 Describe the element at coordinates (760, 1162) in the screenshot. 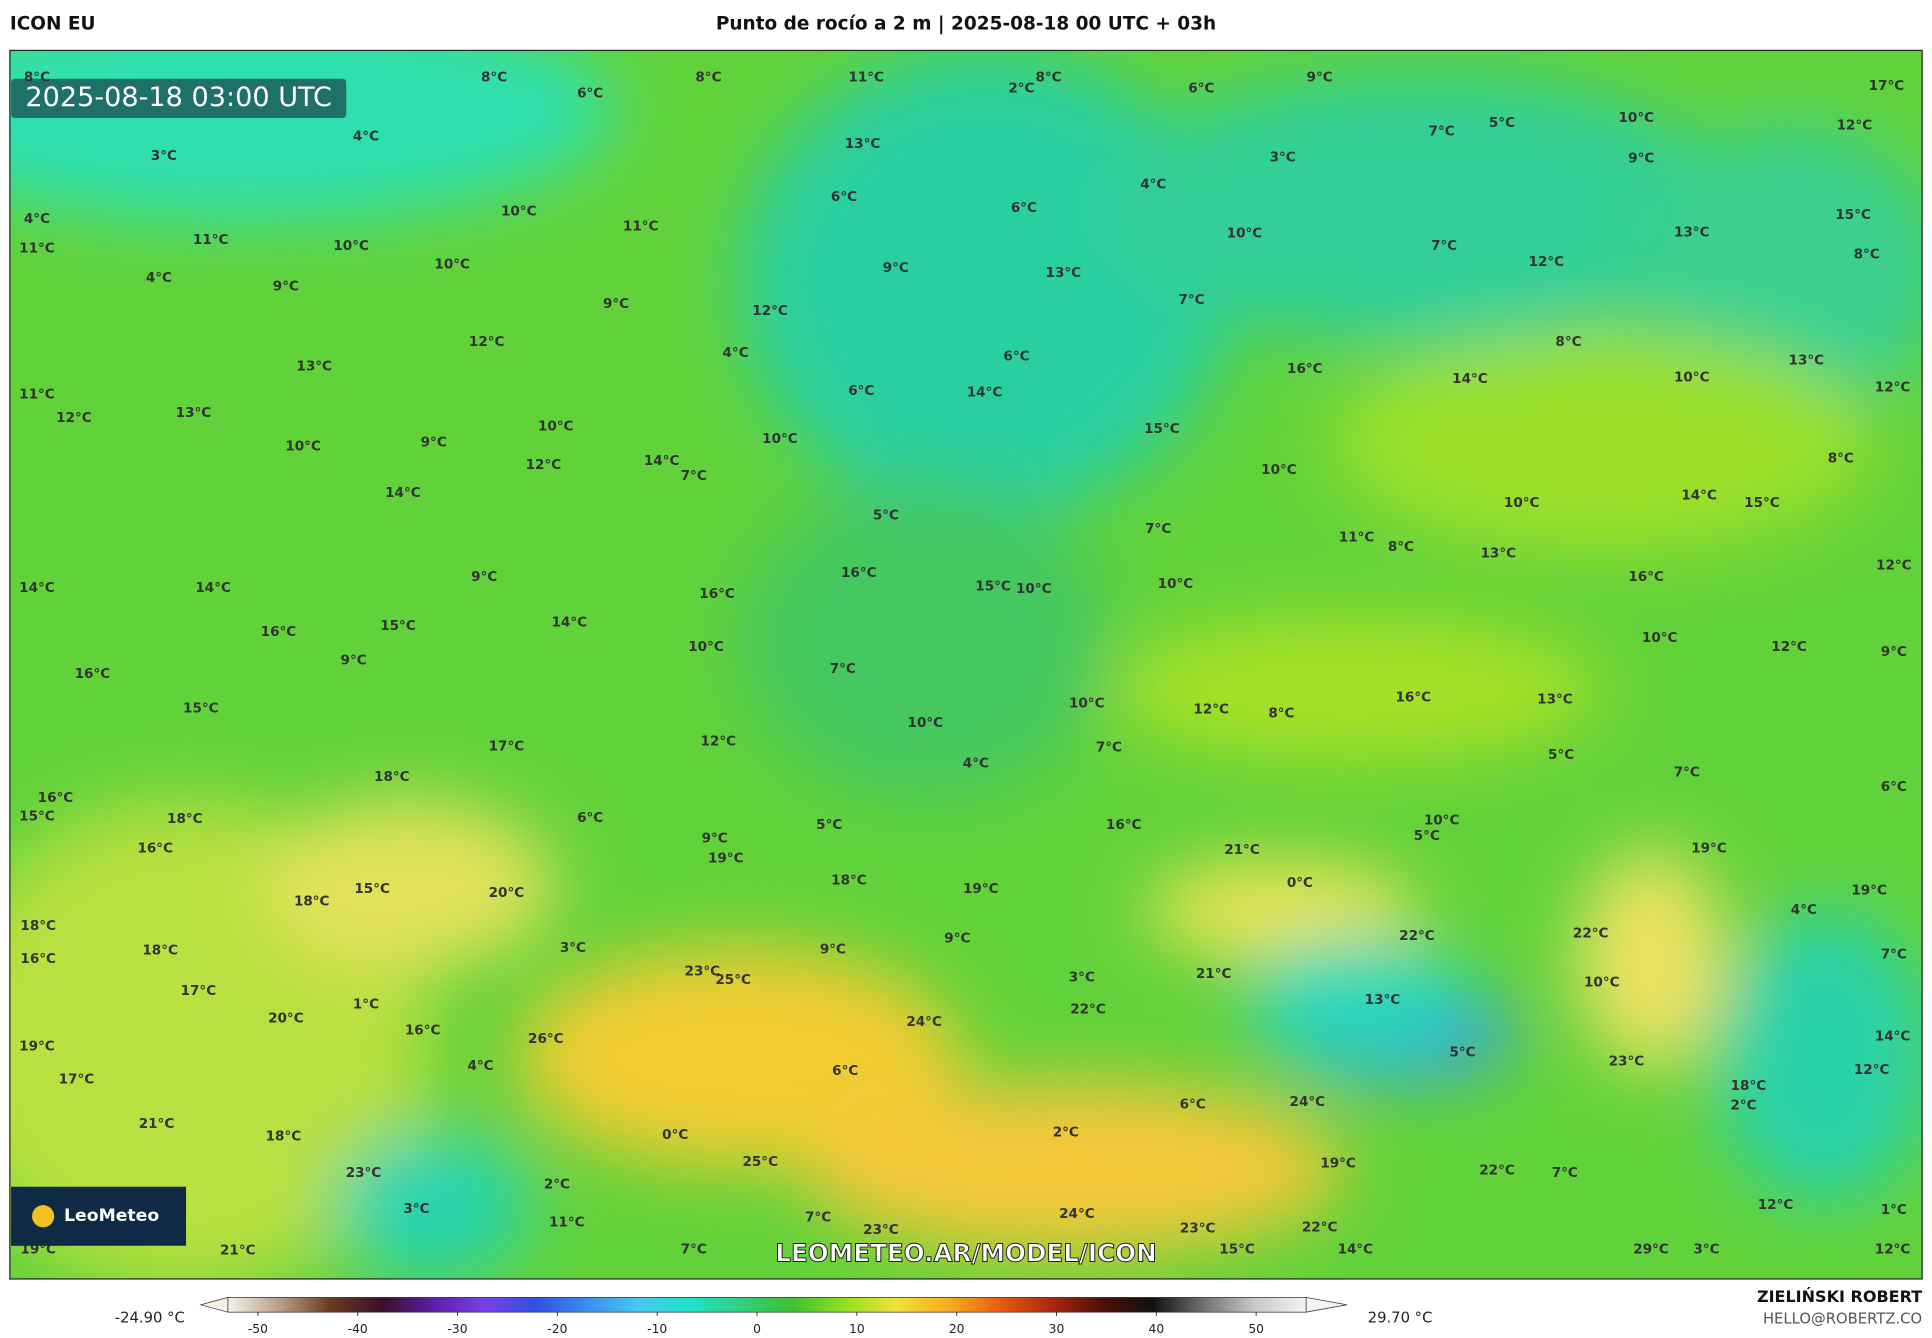

I see `temperature-label: 25°C` at that location.